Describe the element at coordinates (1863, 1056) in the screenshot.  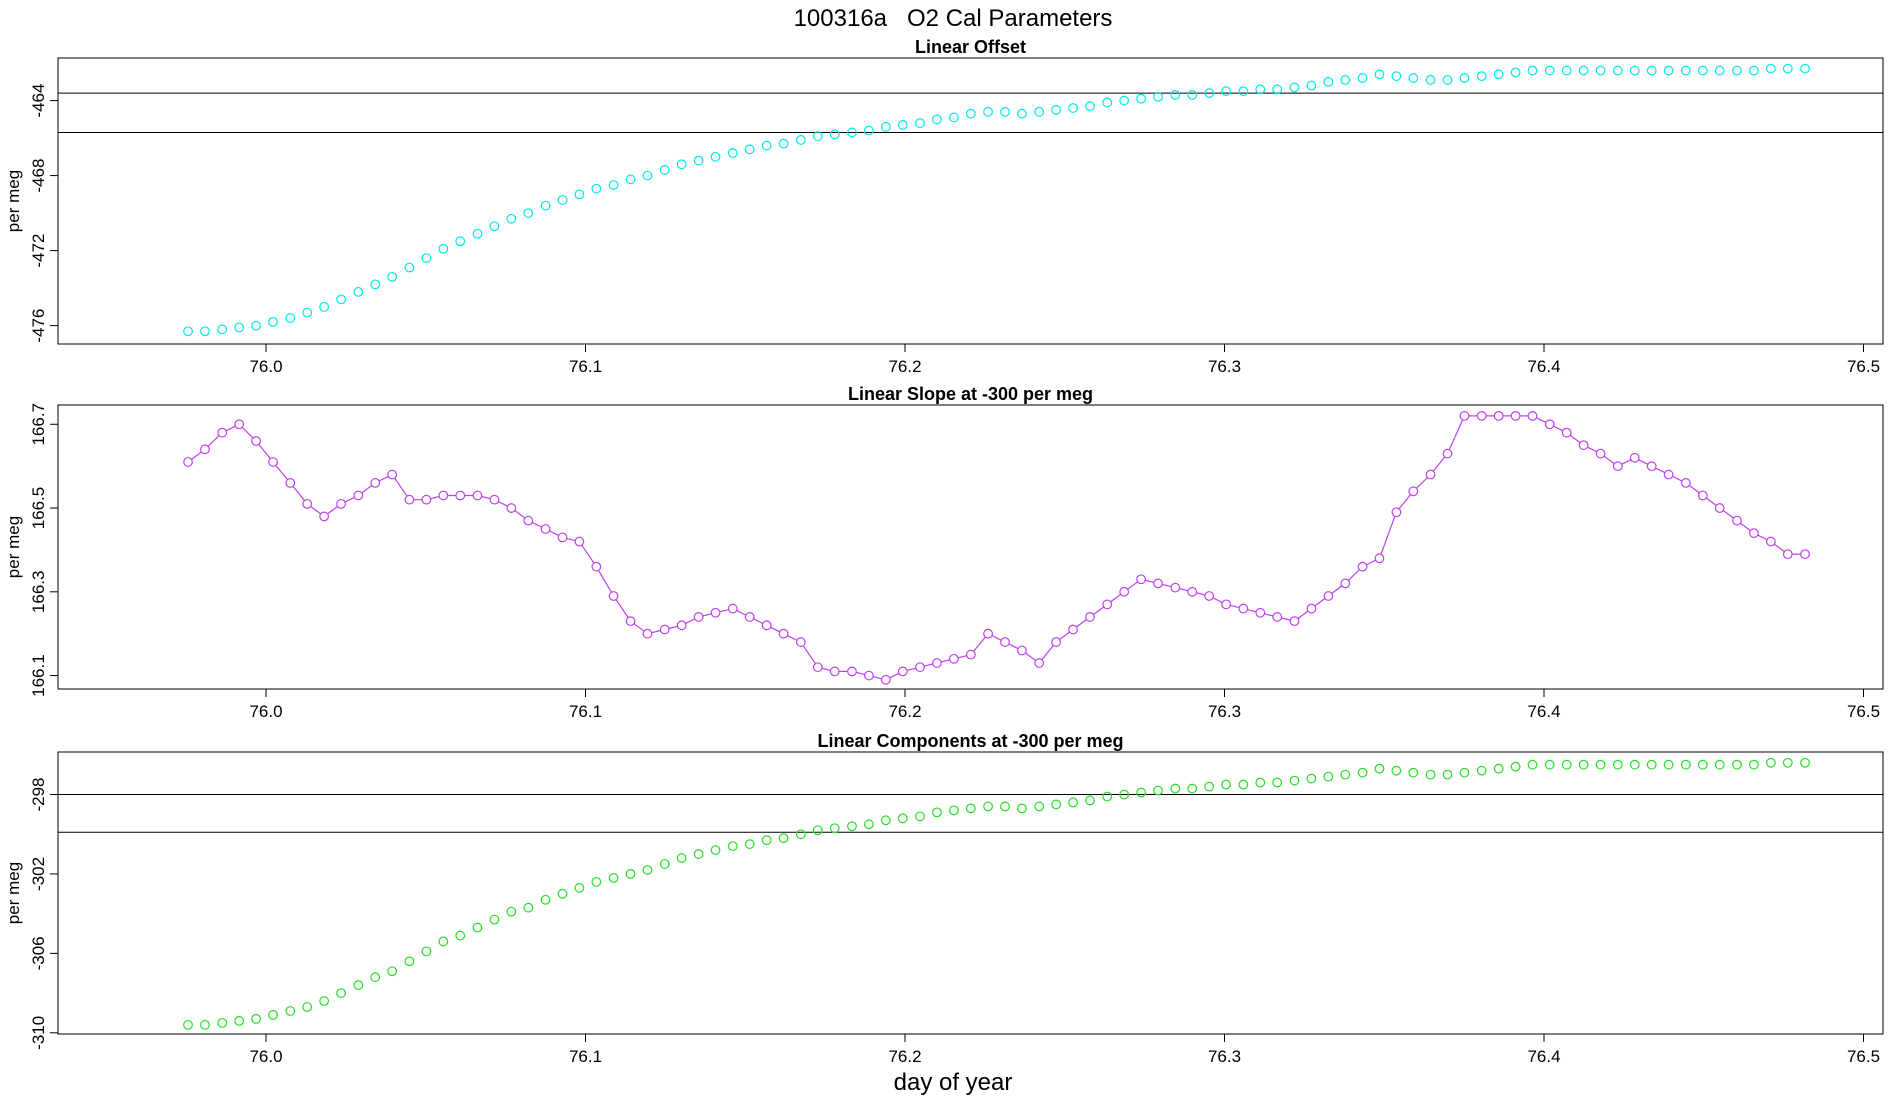
I see `x-tick-label: 76.5` at that location.